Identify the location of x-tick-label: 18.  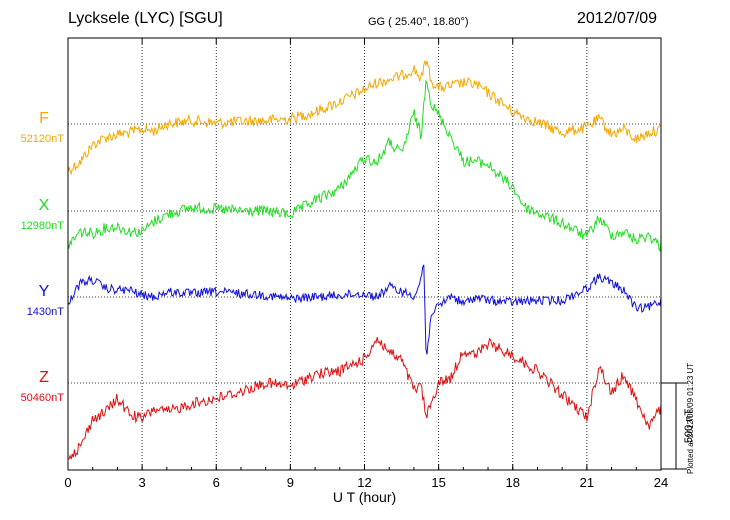
(513, 482).